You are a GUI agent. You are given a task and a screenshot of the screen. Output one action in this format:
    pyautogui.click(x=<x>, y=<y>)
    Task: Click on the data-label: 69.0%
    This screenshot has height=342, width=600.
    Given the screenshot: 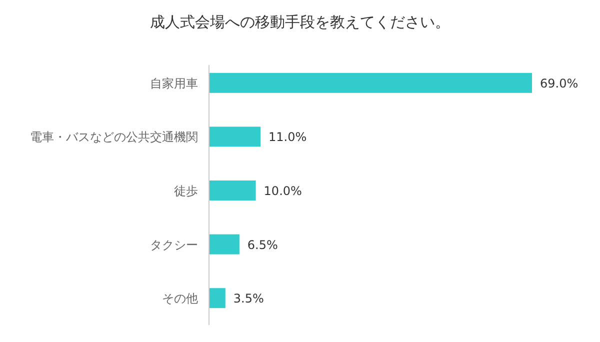 What is the action you would take?
    pyautogui.click(x=559, y=83)
    